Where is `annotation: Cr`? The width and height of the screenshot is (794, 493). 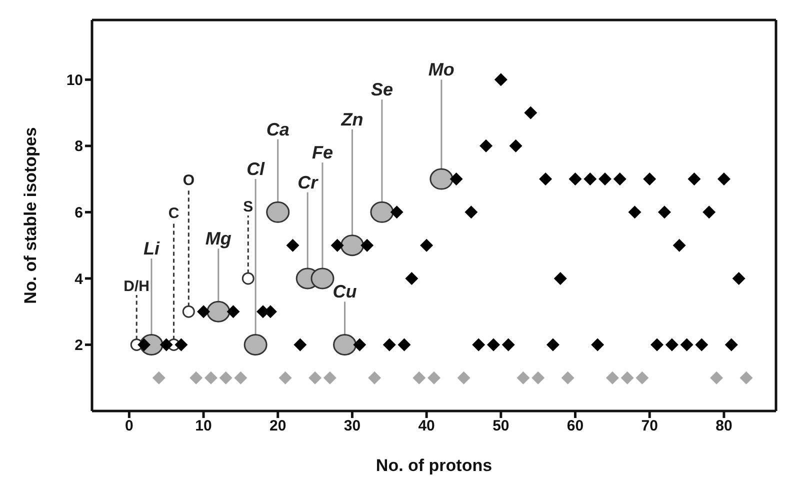 annotation: Cr is located at coordinates (308, 182).